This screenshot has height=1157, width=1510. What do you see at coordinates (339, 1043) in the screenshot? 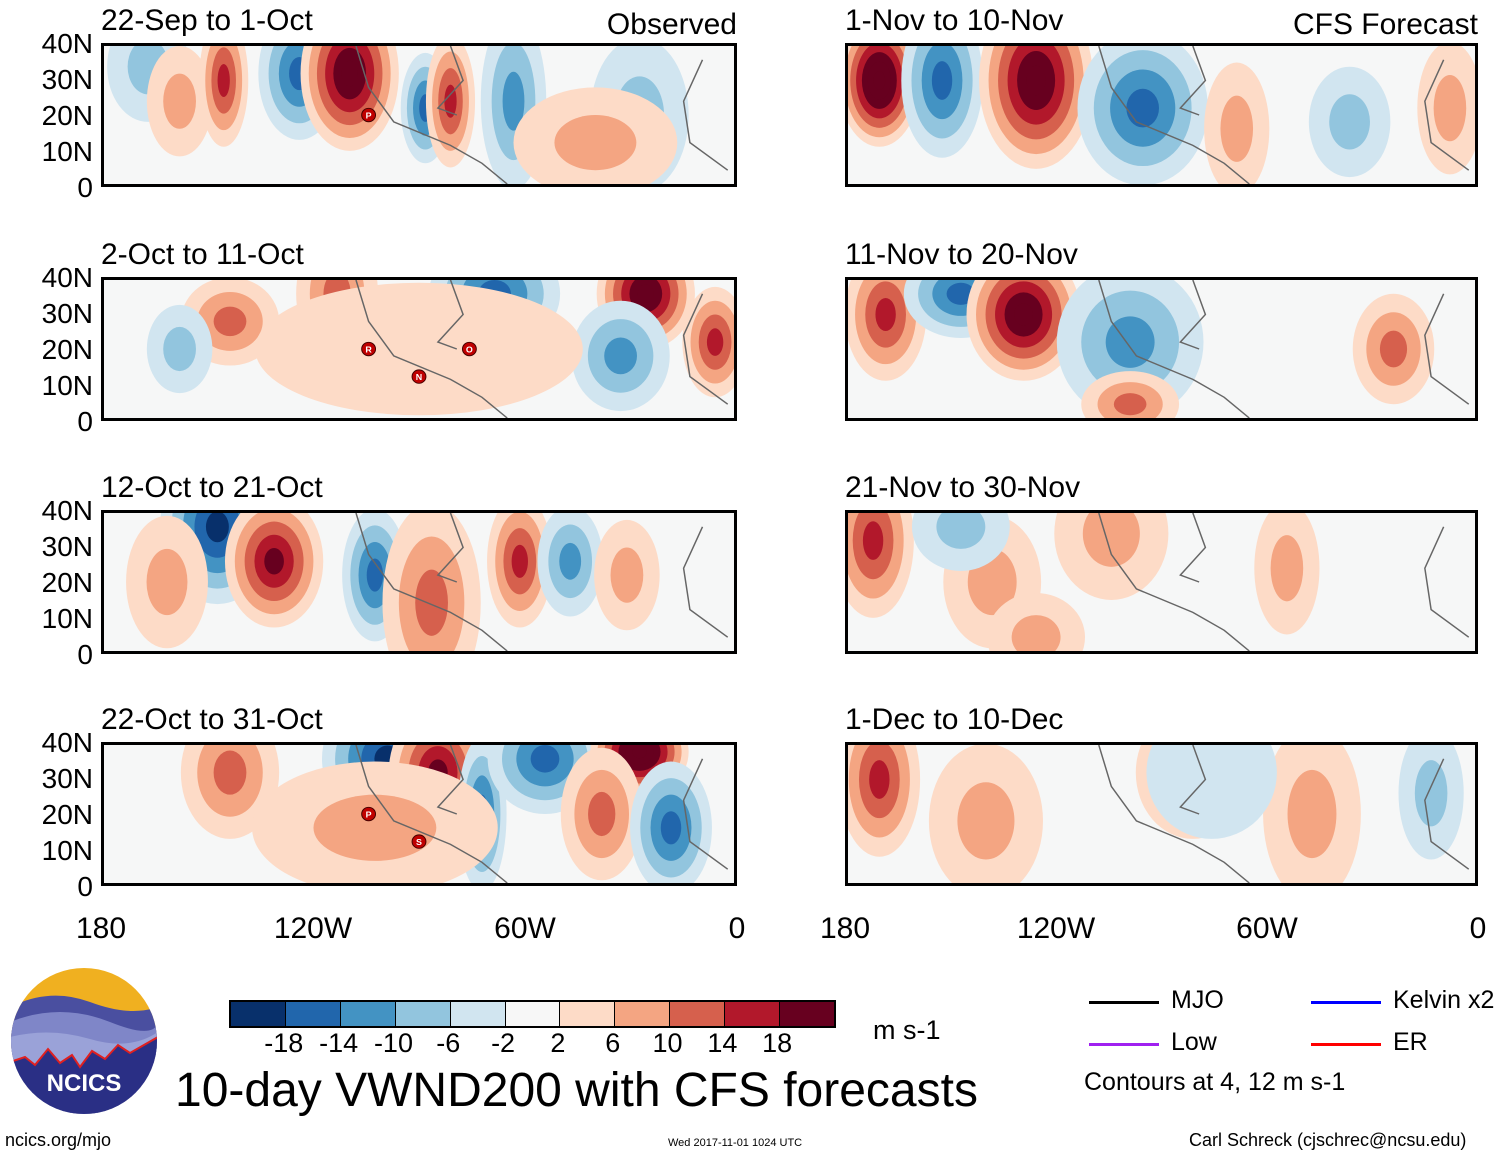
I see `colorbar-tick-label: -14` at bounding box center [339, 1043].